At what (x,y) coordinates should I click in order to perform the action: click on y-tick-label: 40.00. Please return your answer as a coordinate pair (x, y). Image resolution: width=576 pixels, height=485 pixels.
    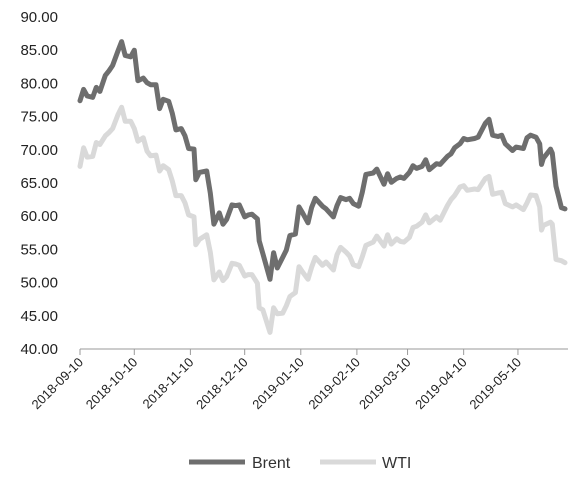
    Looking at the image, I should click on (39, 349).